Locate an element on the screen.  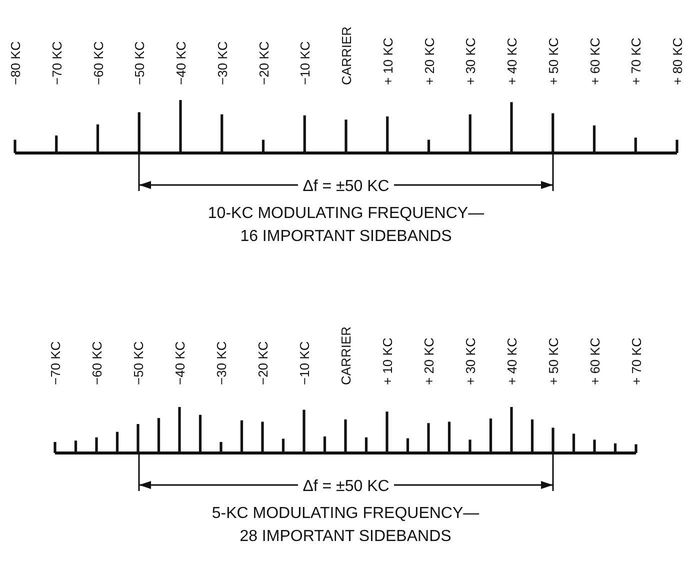
text: 28 IMPORTANT SIDEBANDS is located at coordinates (346, 536).